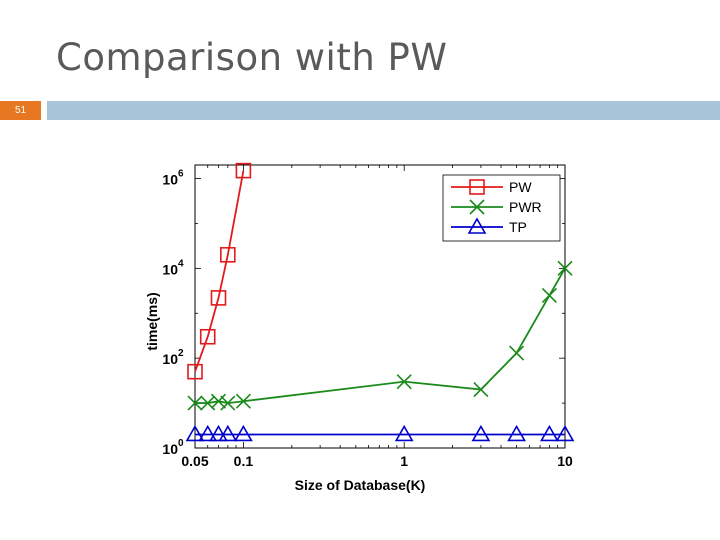  I want to click on y-axis-label: time(ms), so click(152, 321).